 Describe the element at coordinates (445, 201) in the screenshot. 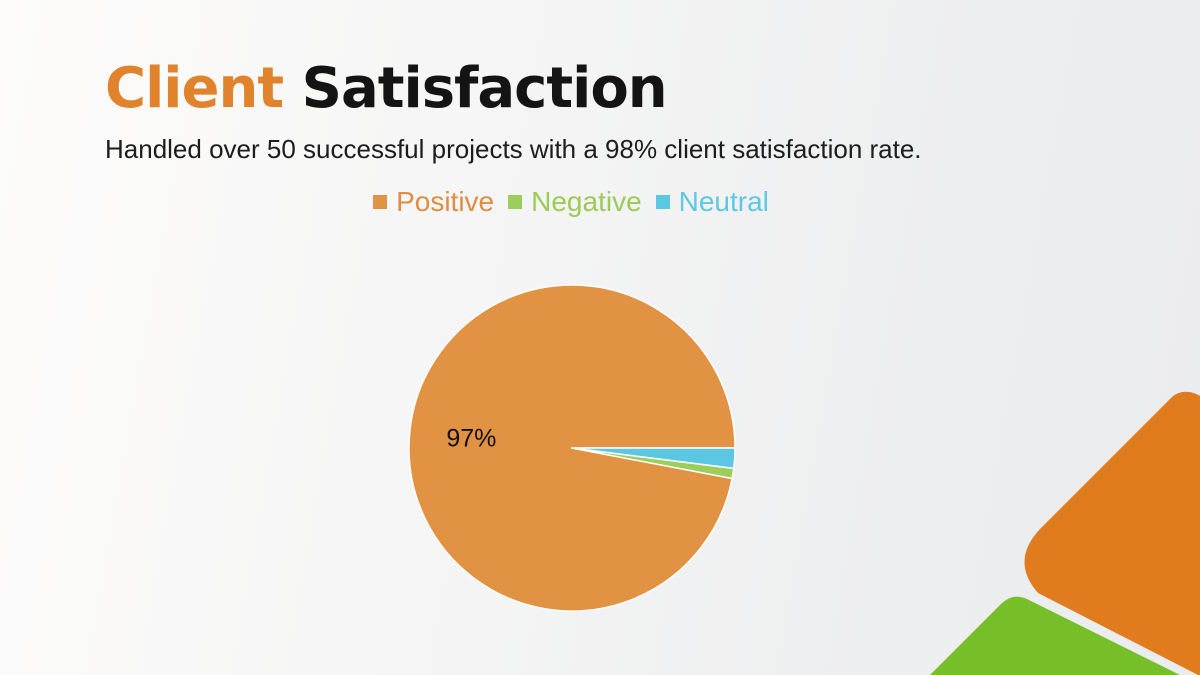

I see `legend-label-positive: Positive` at that location.